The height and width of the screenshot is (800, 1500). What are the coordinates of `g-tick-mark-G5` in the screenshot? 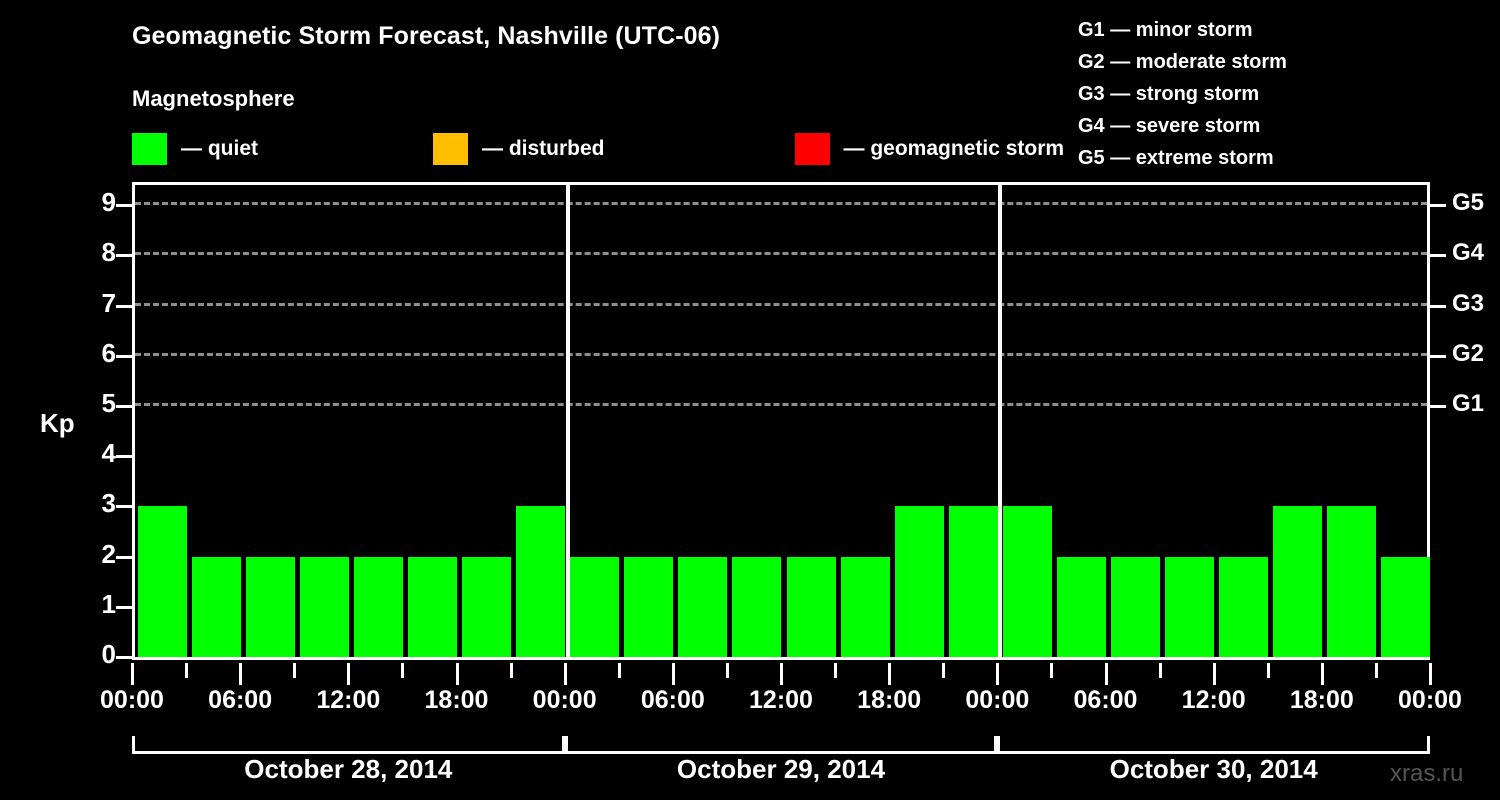 It's located at (1438, 206).